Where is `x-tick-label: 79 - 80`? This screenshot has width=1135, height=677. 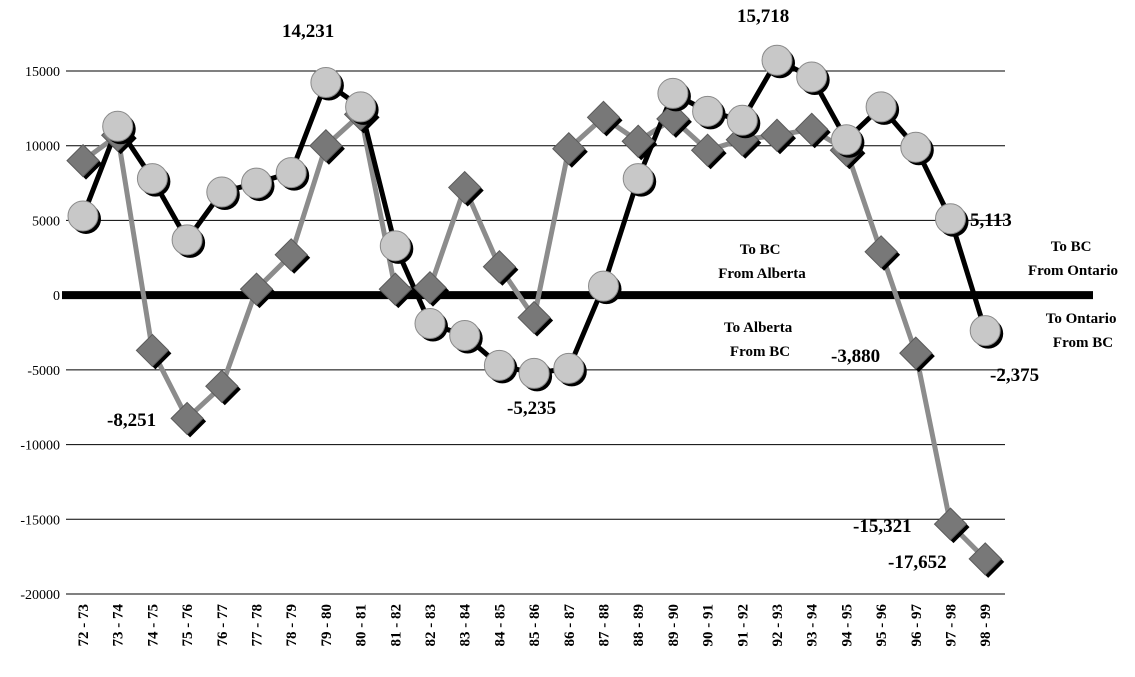 x-tick-label: 79 - 80 is located at coordinates (327, 625).